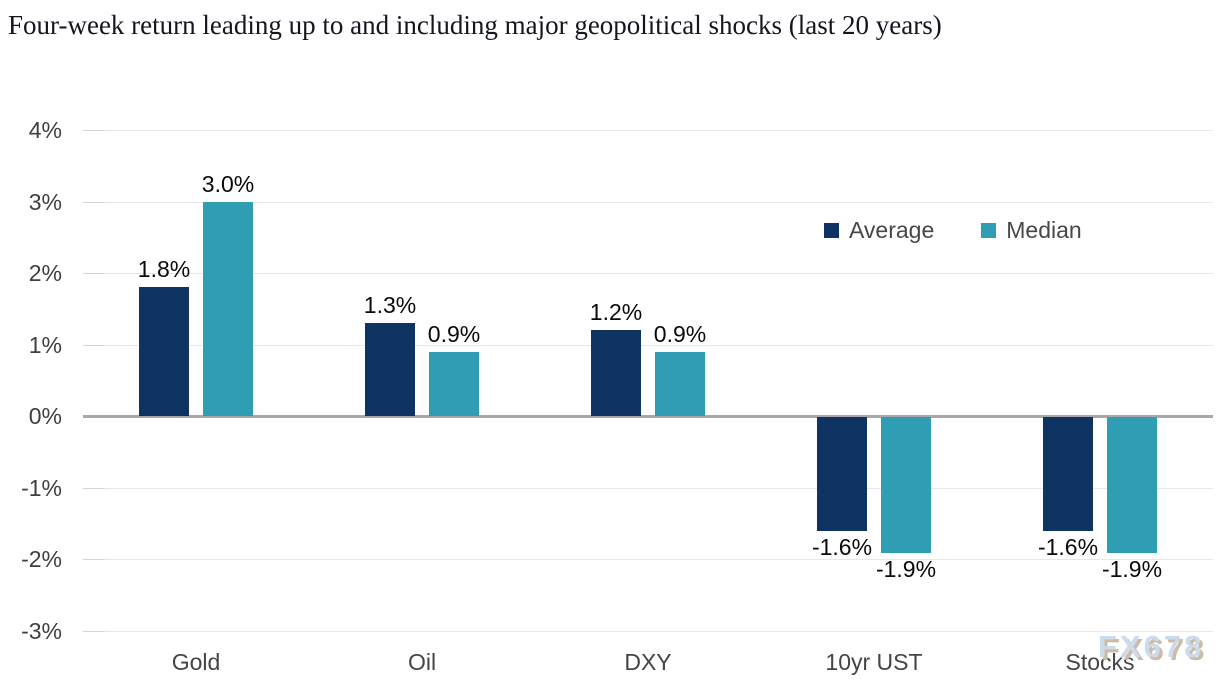 The width and height of the screenshot is (1232, 686). Describe the element at coordinates (422, 662) in the screenshot. I see `x-axis-label: Oil` at that location.